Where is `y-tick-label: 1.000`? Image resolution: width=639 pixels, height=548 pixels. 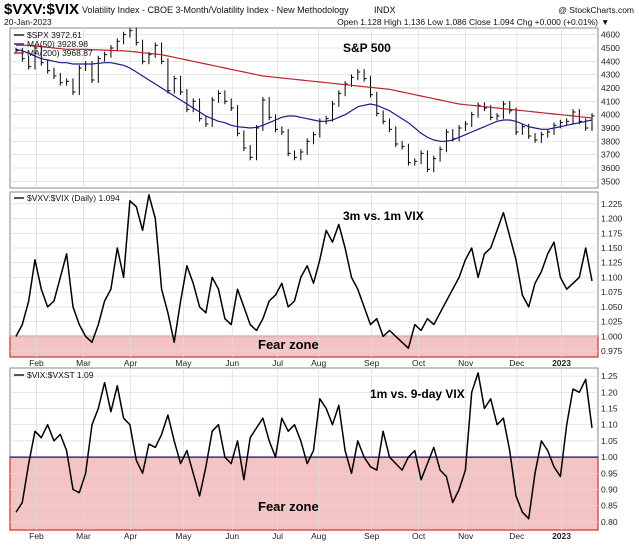
y-tick-label: 1.000 is located at coordinates (612, 336).